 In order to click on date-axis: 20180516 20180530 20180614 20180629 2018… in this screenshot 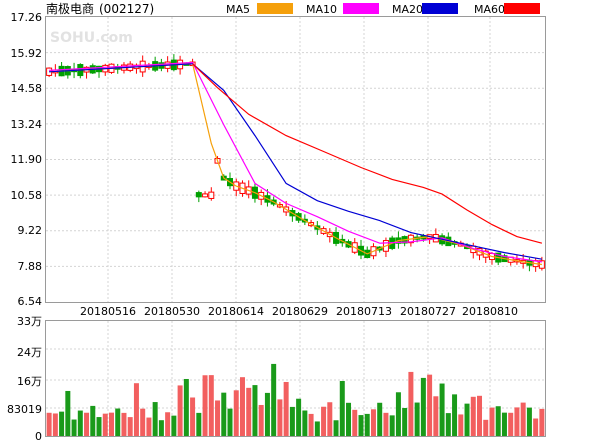, I will do `click(299, 311)`.